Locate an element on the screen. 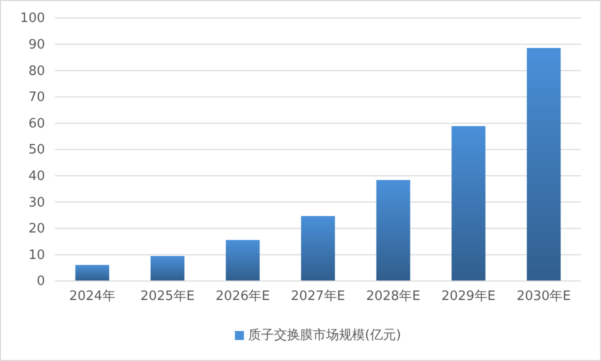 This screenshot has width=601, height=361. x-tick-label: 2024年 is located at coordinates (92, 296).